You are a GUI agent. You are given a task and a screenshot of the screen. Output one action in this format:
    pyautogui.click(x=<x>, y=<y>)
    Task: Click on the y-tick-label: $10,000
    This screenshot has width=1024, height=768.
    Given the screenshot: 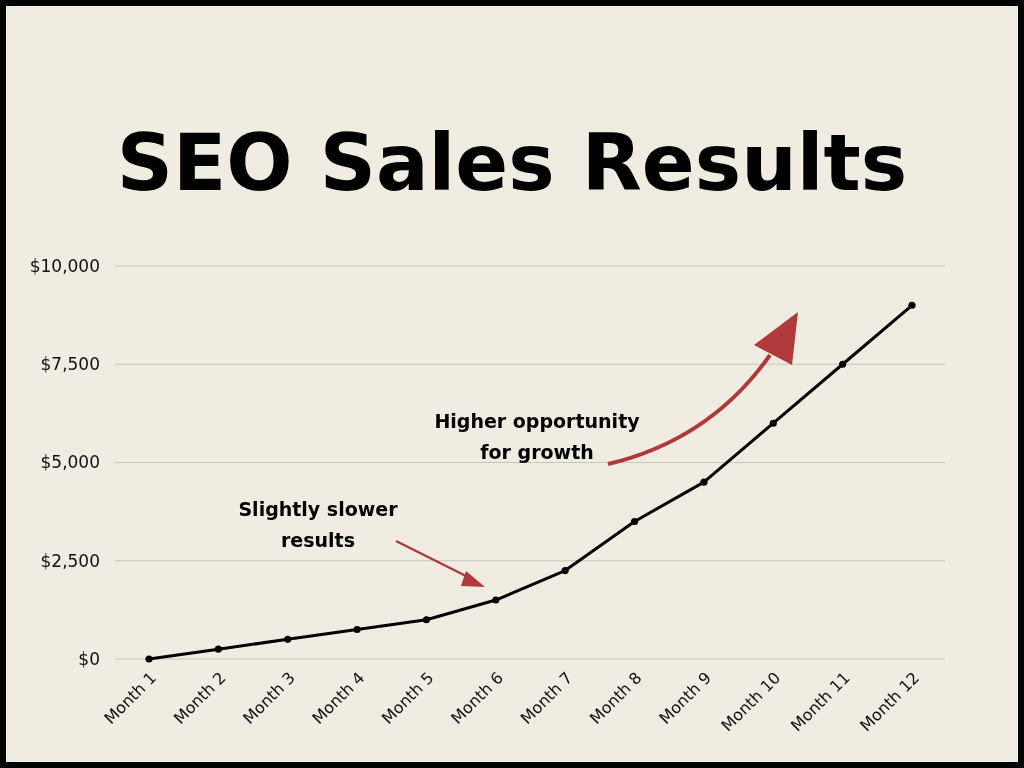 What is the action you would take?
    pyautogui.click(x=64, y=265)
    